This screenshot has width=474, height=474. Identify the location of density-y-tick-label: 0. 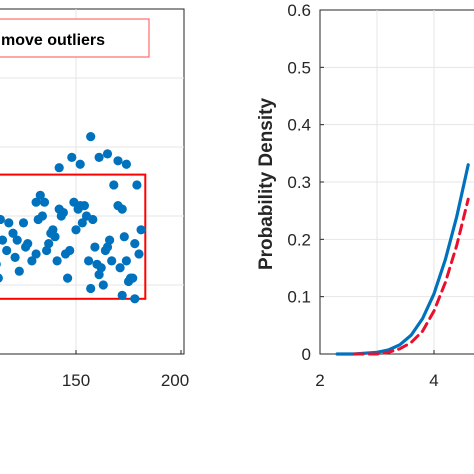
(306, 354).